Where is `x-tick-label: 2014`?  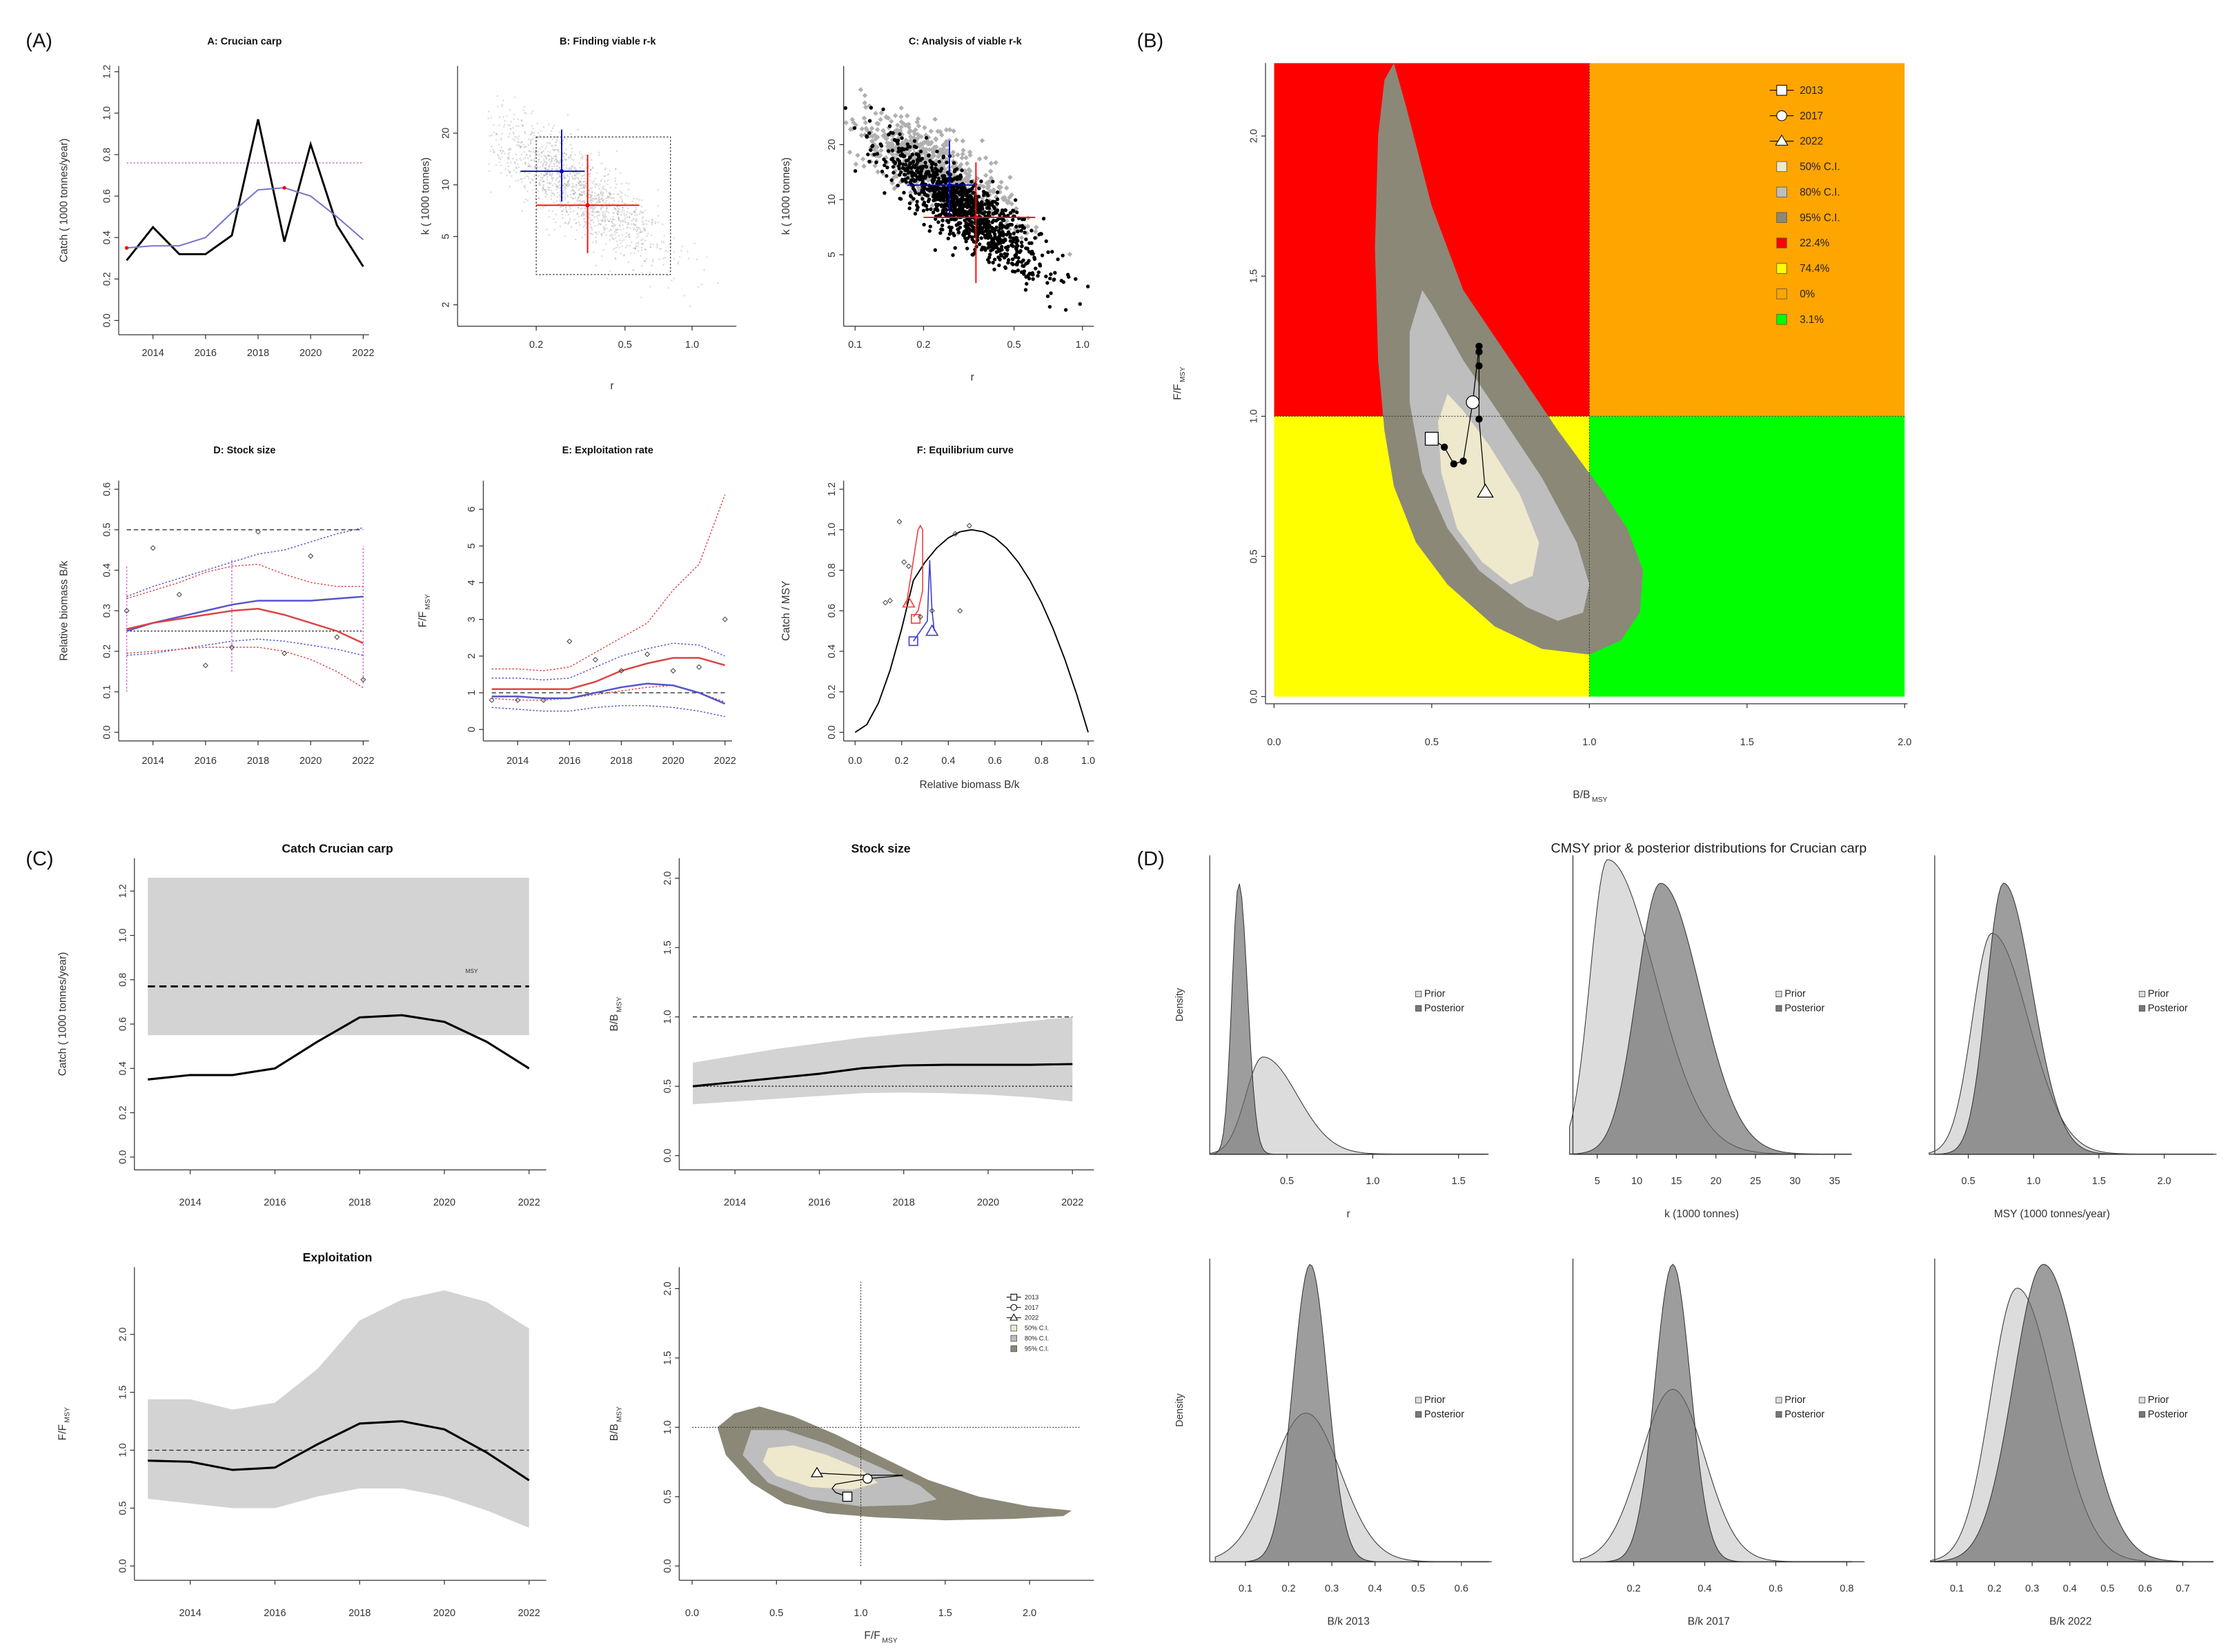 x-tick-label: 2014 is located at coordinates (190, 1613).